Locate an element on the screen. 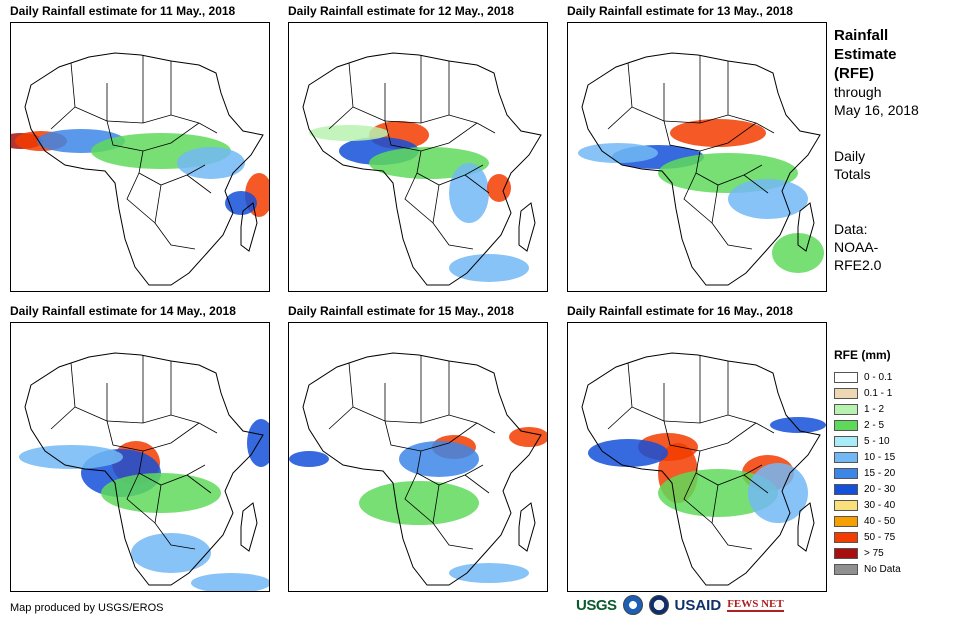 The width and height of the screenshot is (967, 626). legend-label: No Data is located at coordinates (882, 569).